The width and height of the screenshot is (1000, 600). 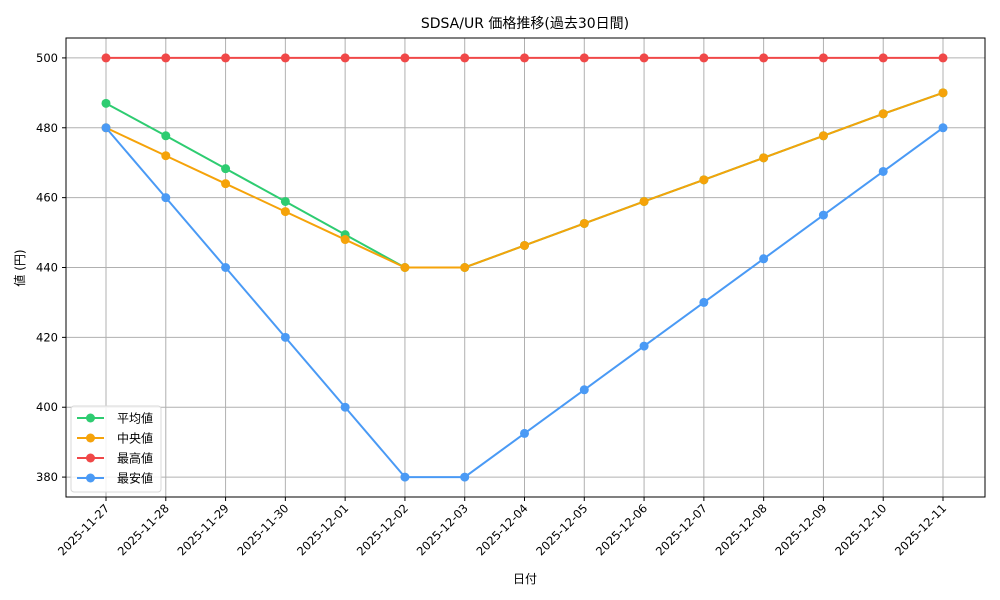 I want to click on x-axis-label: 日付, so click(x=525, y=579).